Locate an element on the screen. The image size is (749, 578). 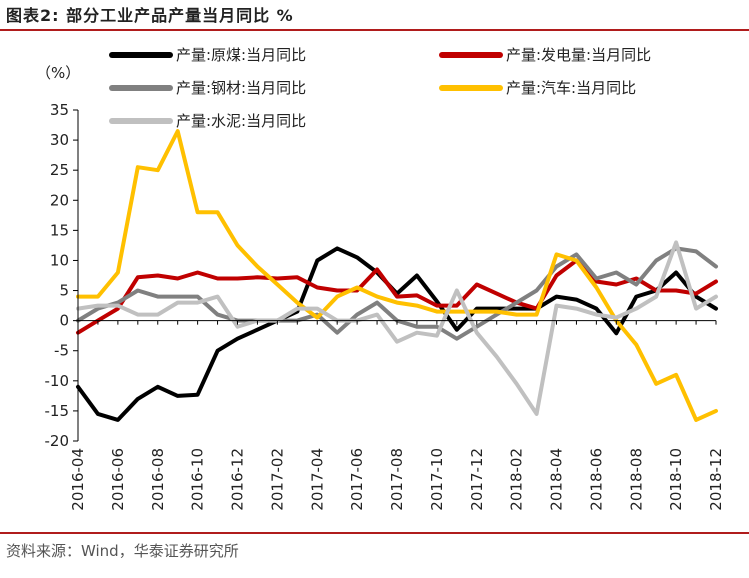
source-note: 资料来源：Wind，华泰证券研究所 is located at coordinates (122, 551).